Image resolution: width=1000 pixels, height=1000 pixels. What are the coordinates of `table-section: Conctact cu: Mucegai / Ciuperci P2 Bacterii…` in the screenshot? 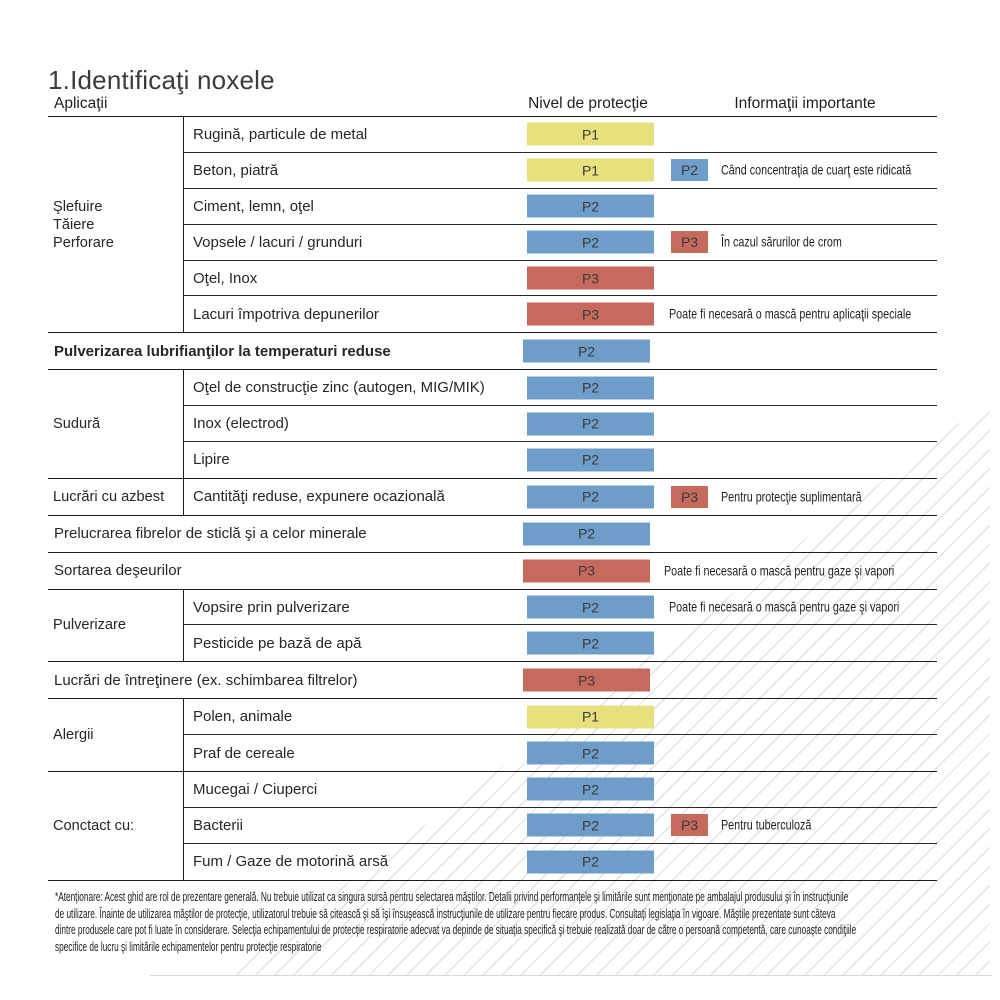 It's located at (492, 825).